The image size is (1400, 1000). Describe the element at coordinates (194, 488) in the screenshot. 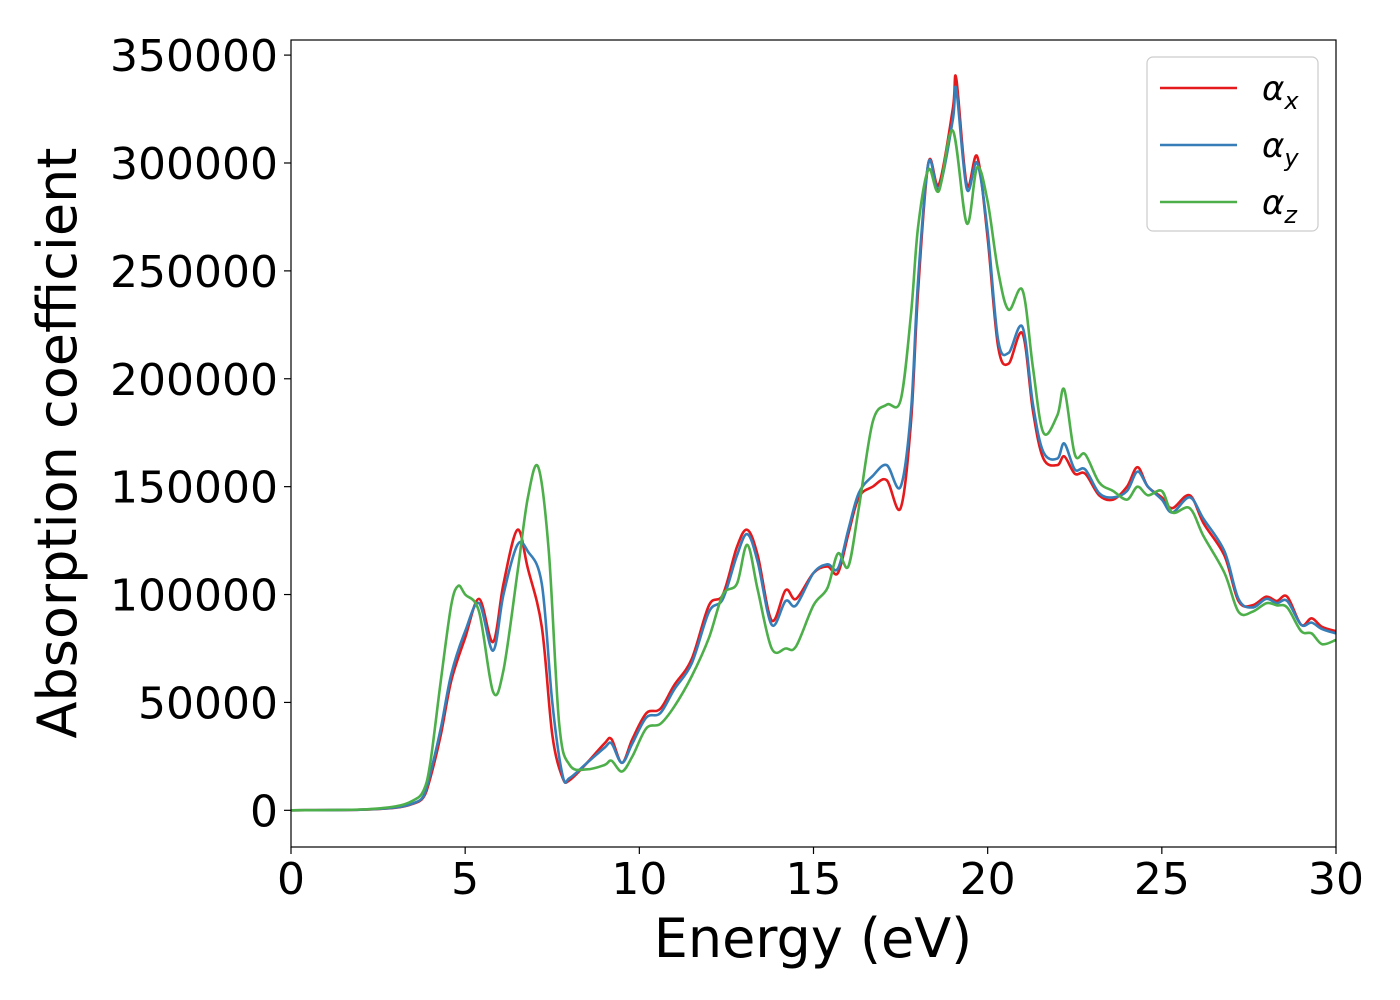

I see `y-tick-label: 150000` at that location.